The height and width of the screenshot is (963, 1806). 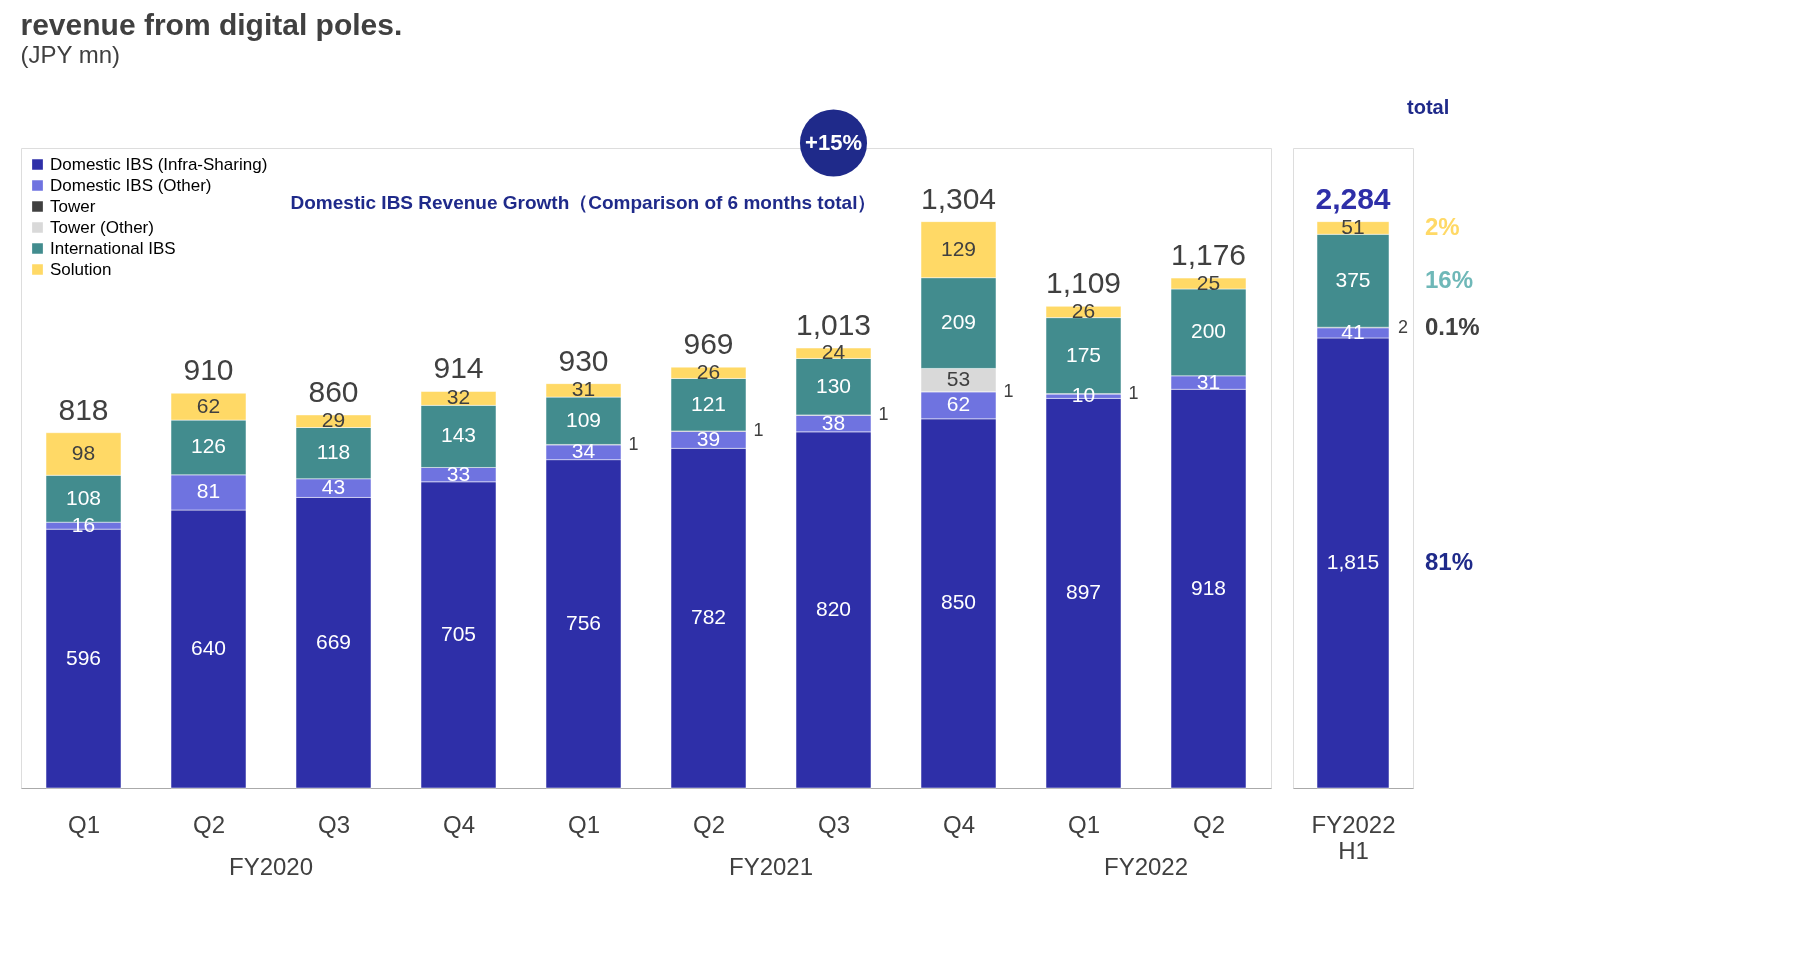 What do you see at coordinates (458, 435) in the screenshot?
I see `data-label: 143` at bounding box center [458, 435].